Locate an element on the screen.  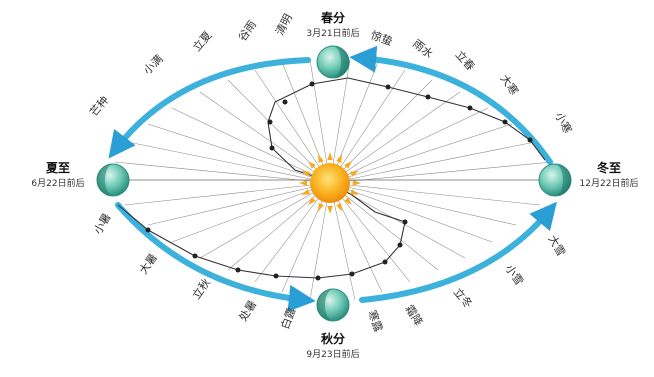
term-daxue: 大雪 is located at coordinates (556, 246).